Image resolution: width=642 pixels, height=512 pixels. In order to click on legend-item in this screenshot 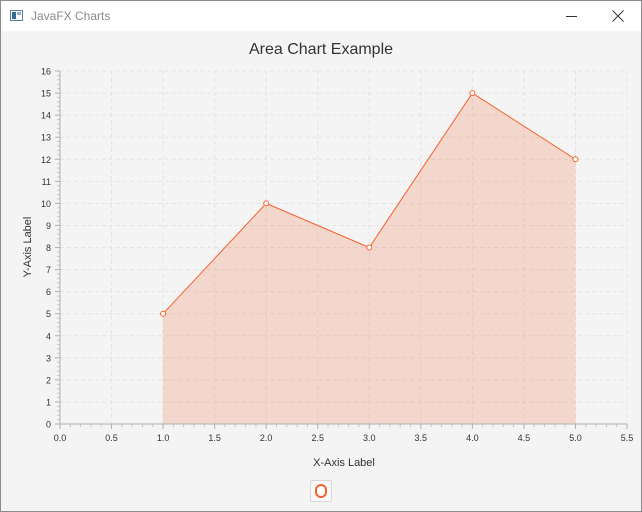, I will do `click(321, 491)`.